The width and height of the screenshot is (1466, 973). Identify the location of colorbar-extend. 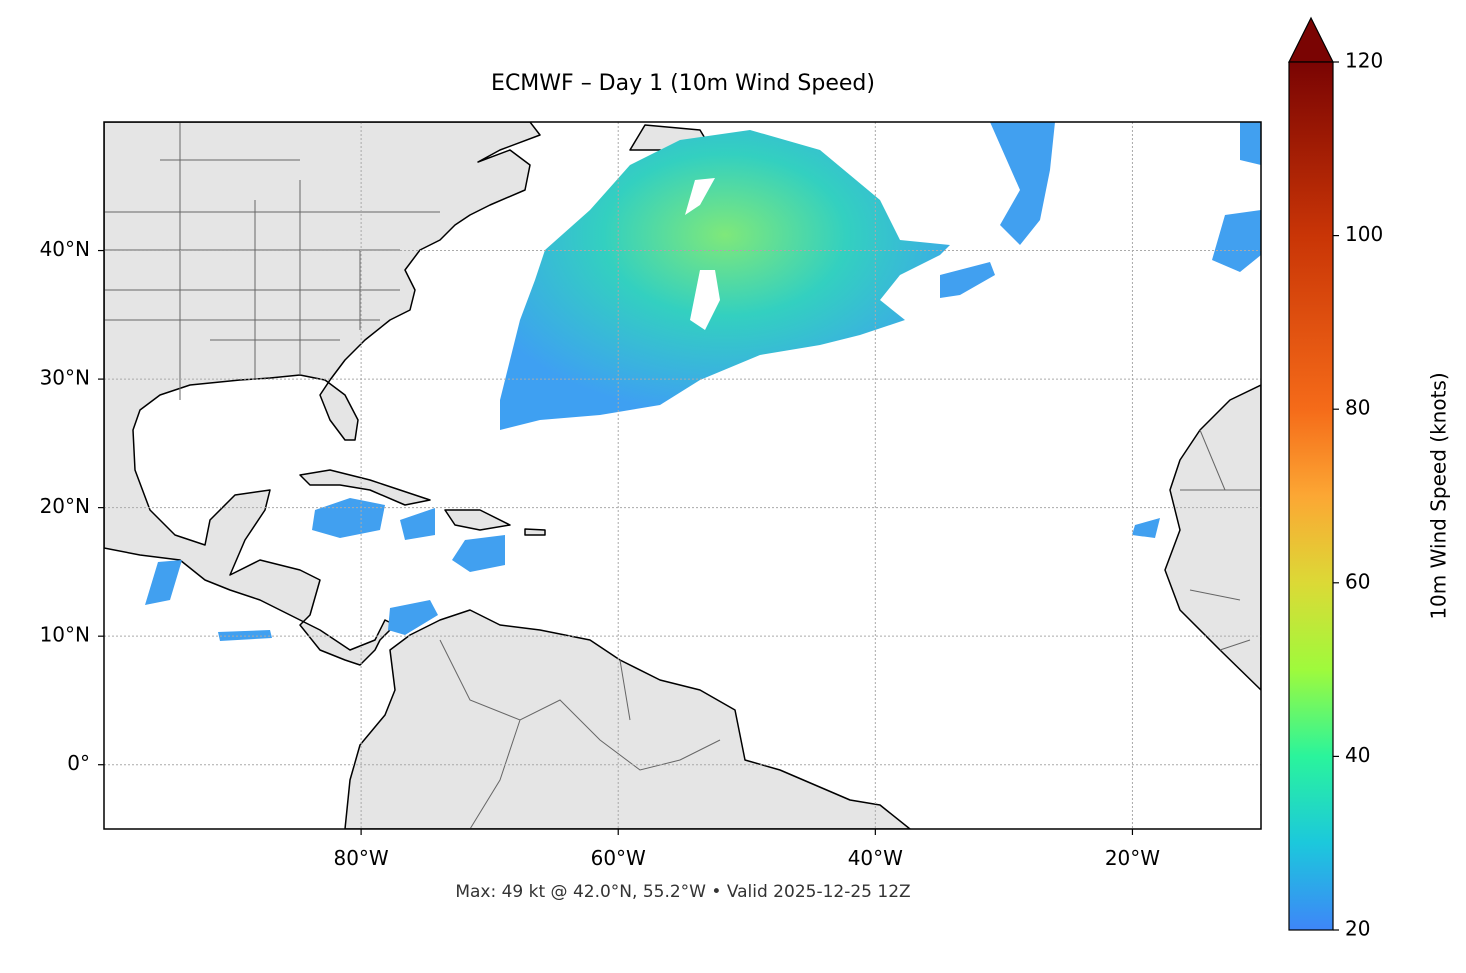
(1311, 39).